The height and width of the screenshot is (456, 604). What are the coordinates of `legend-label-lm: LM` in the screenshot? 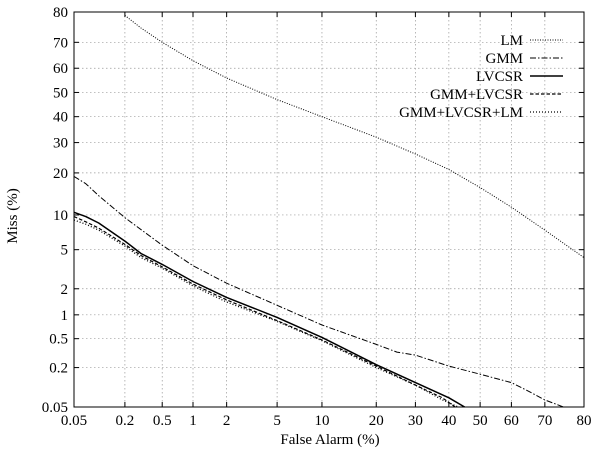 It's located at (512, 41).